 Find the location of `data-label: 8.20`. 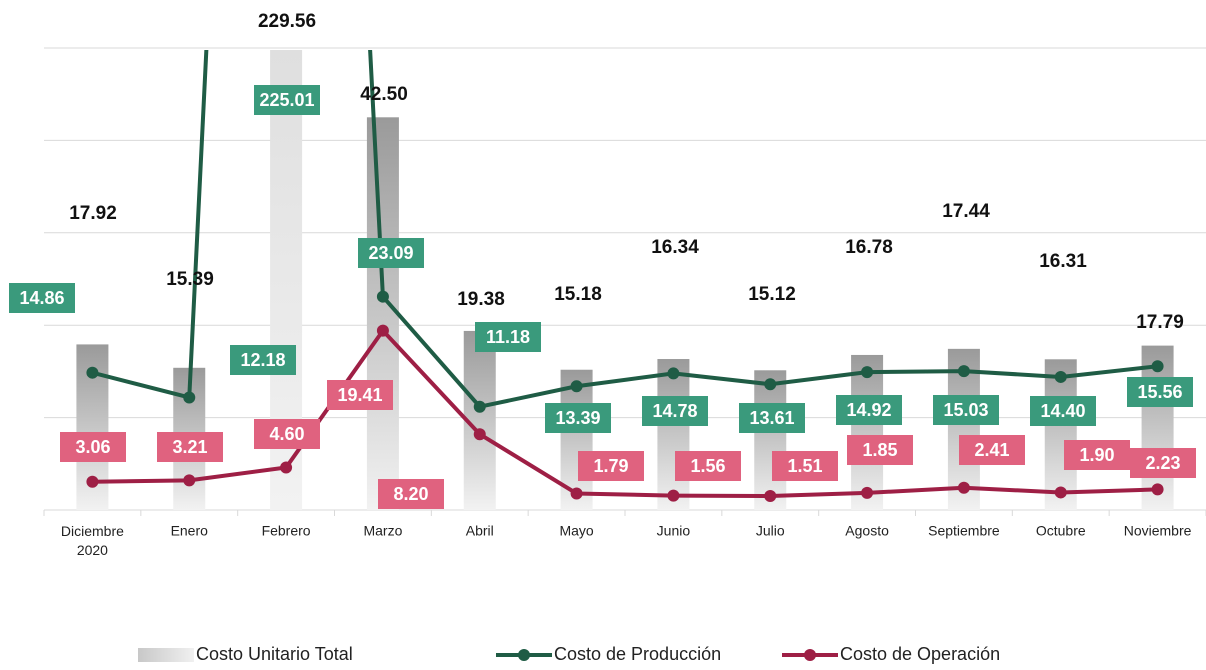

data-label: 8.20 is located at coordinates (410, 494).